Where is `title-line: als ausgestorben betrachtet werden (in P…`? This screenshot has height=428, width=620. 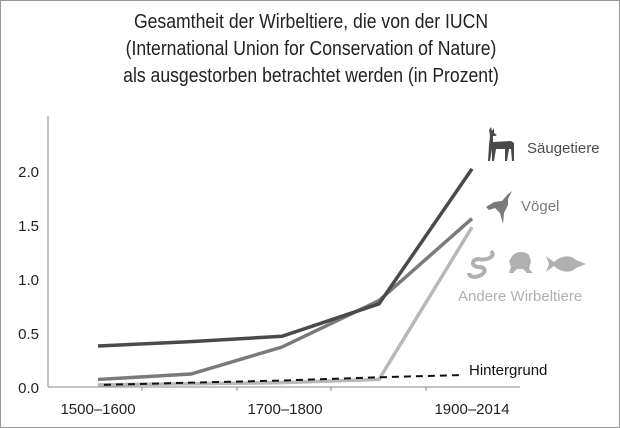 title-line: als ausgestorben betrachtet werden (in P… is located at coordinates (311, 76).